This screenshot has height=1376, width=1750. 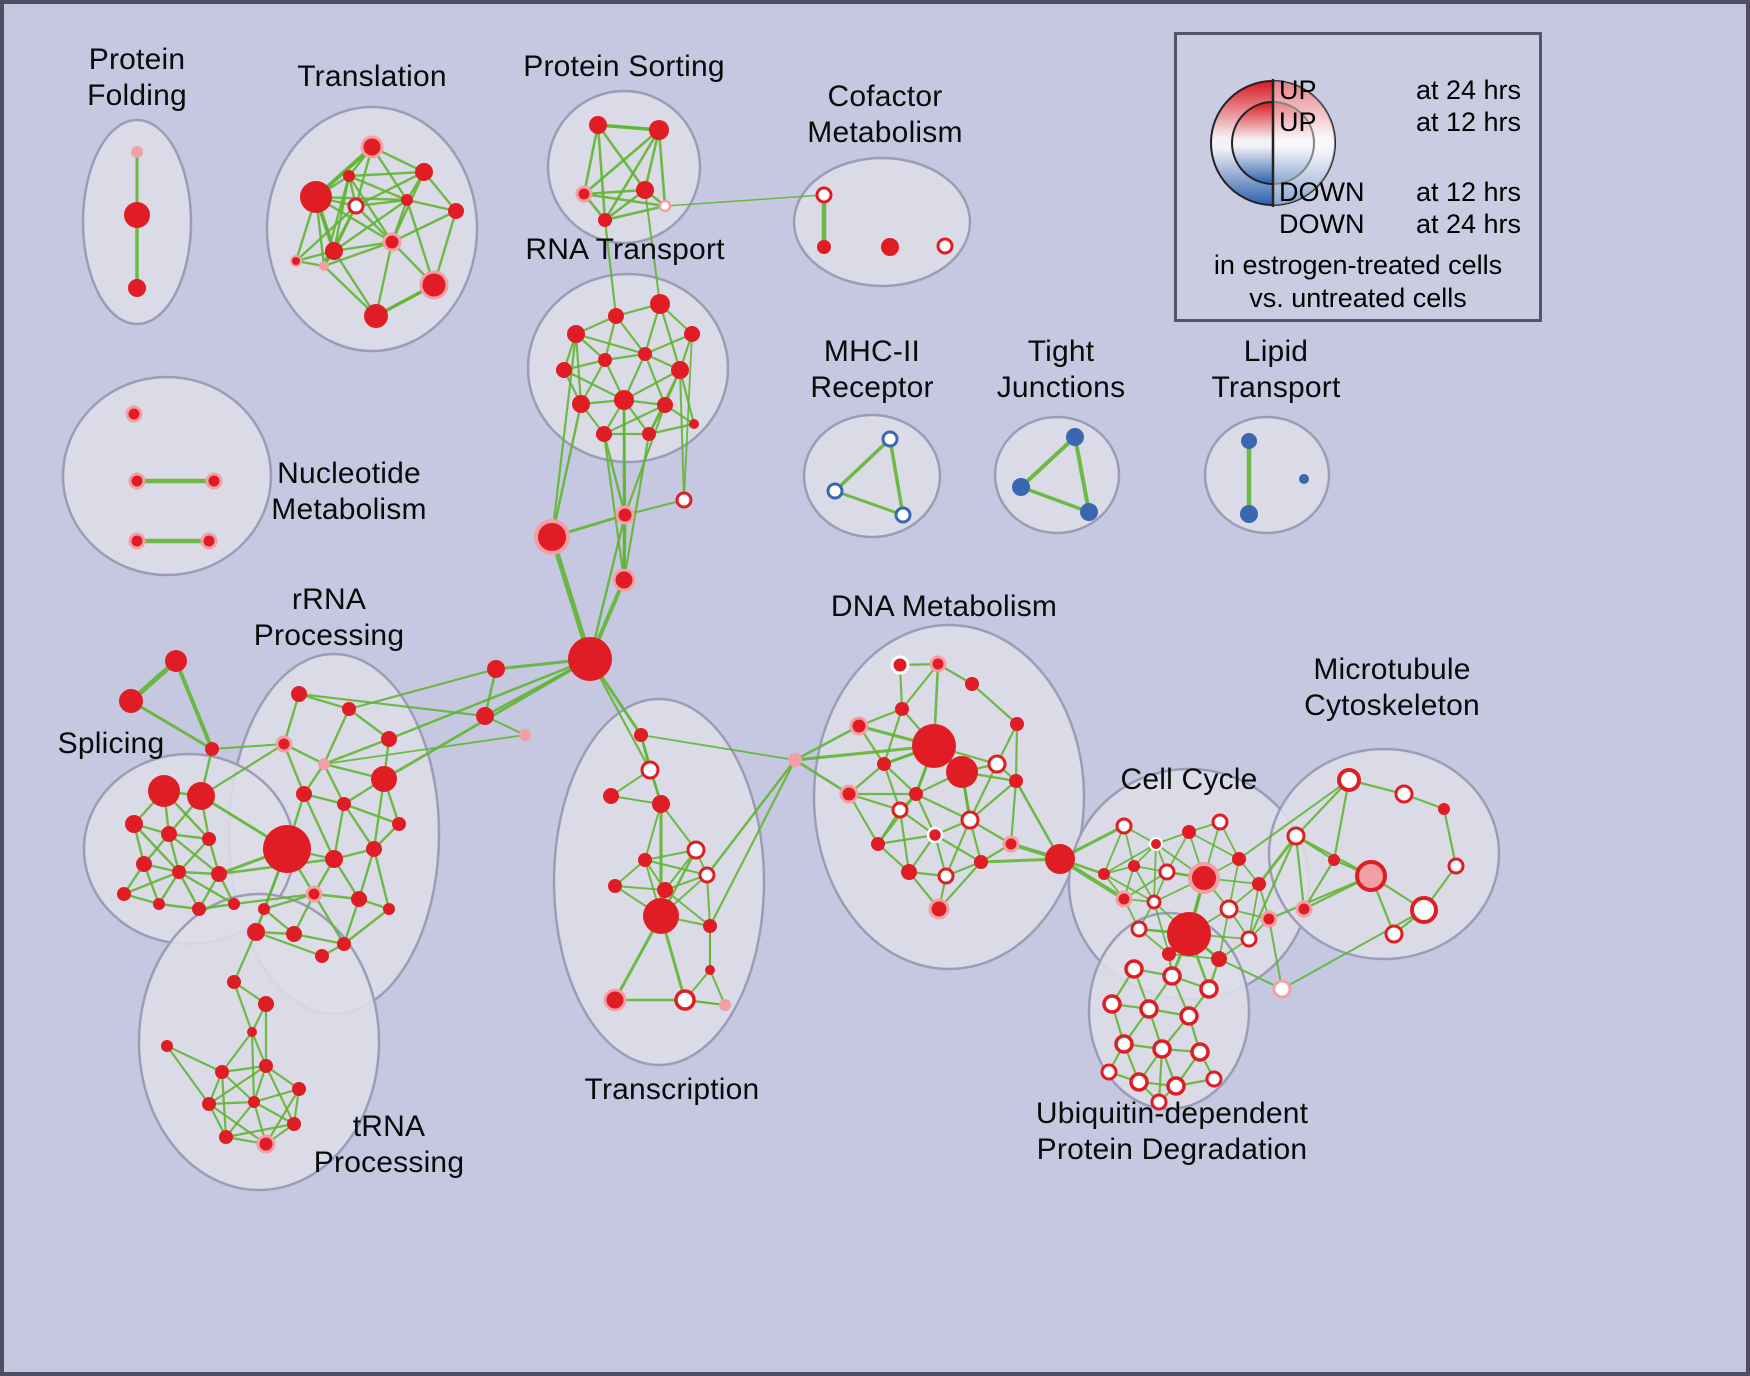 What do you see at coordinates (1384, 854) in the screenshot?
I see `cluster-ellipse-microtubule-cytoskeleton` at bounding box center [1384, 854].